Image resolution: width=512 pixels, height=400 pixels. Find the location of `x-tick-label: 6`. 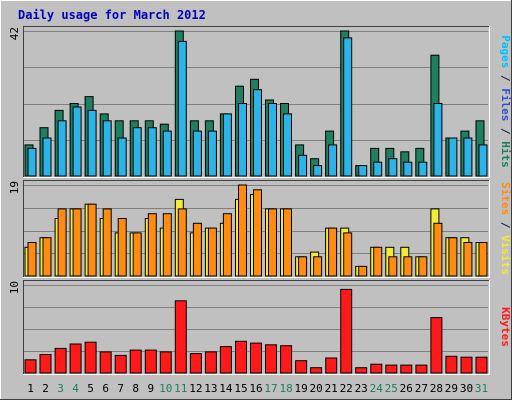

x-tick-label: 6 is located at coordinates (105, 388).